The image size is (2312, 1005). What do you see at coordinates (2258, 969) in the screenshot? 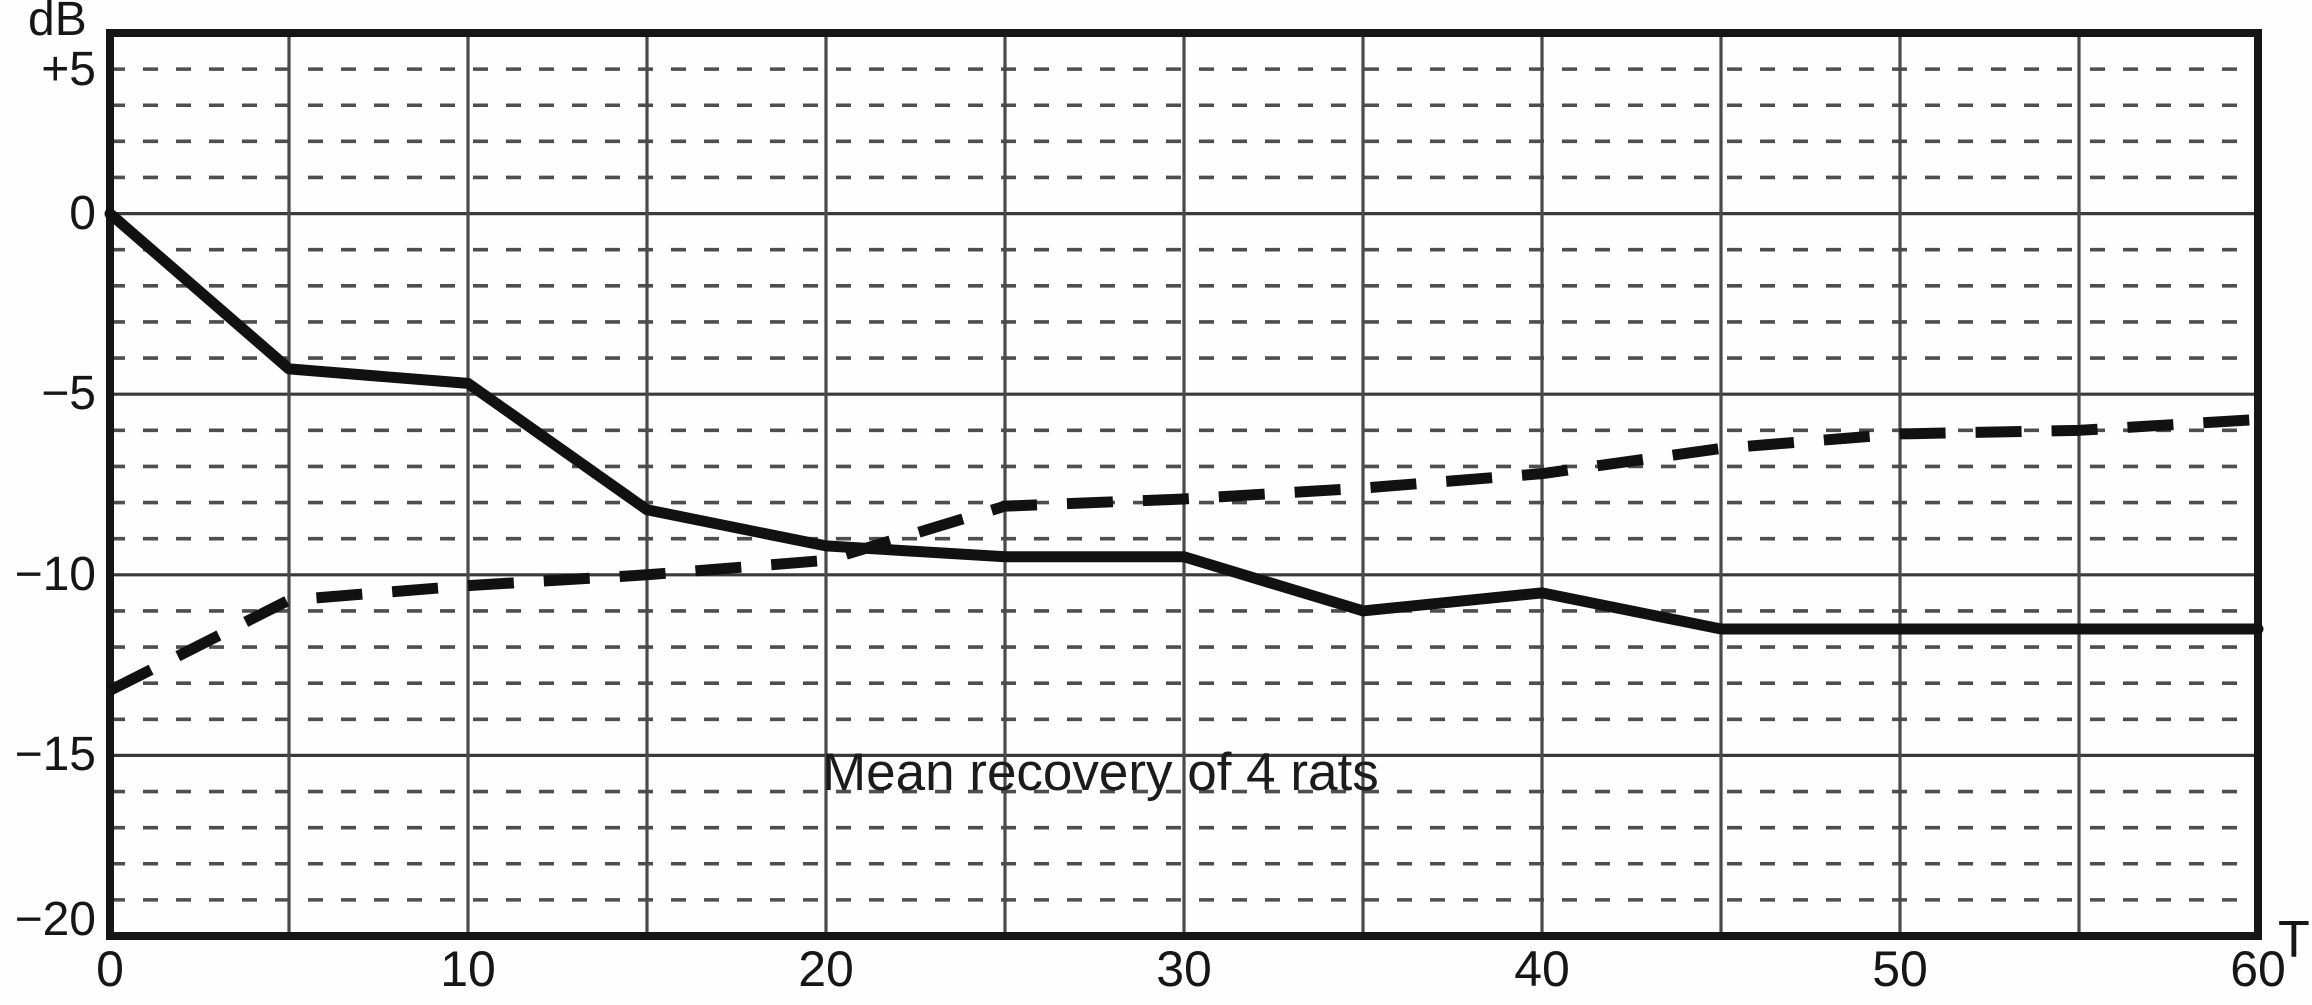
I see `x-tick-label: 60` at bounding box center [2258, 969].